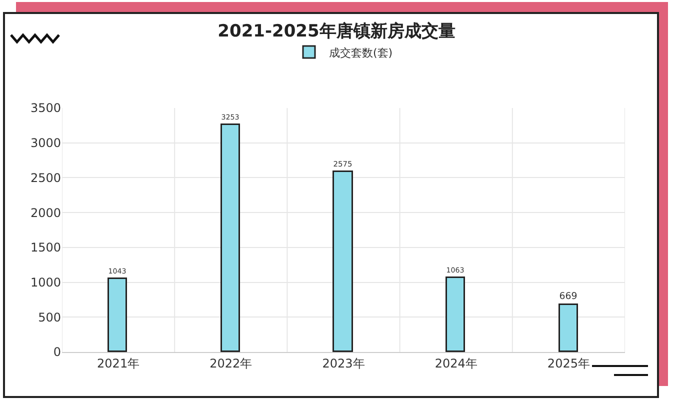 This screenshot has height=408, width=673. I want to click on y-tick-label: 2000, so click(45, 213).